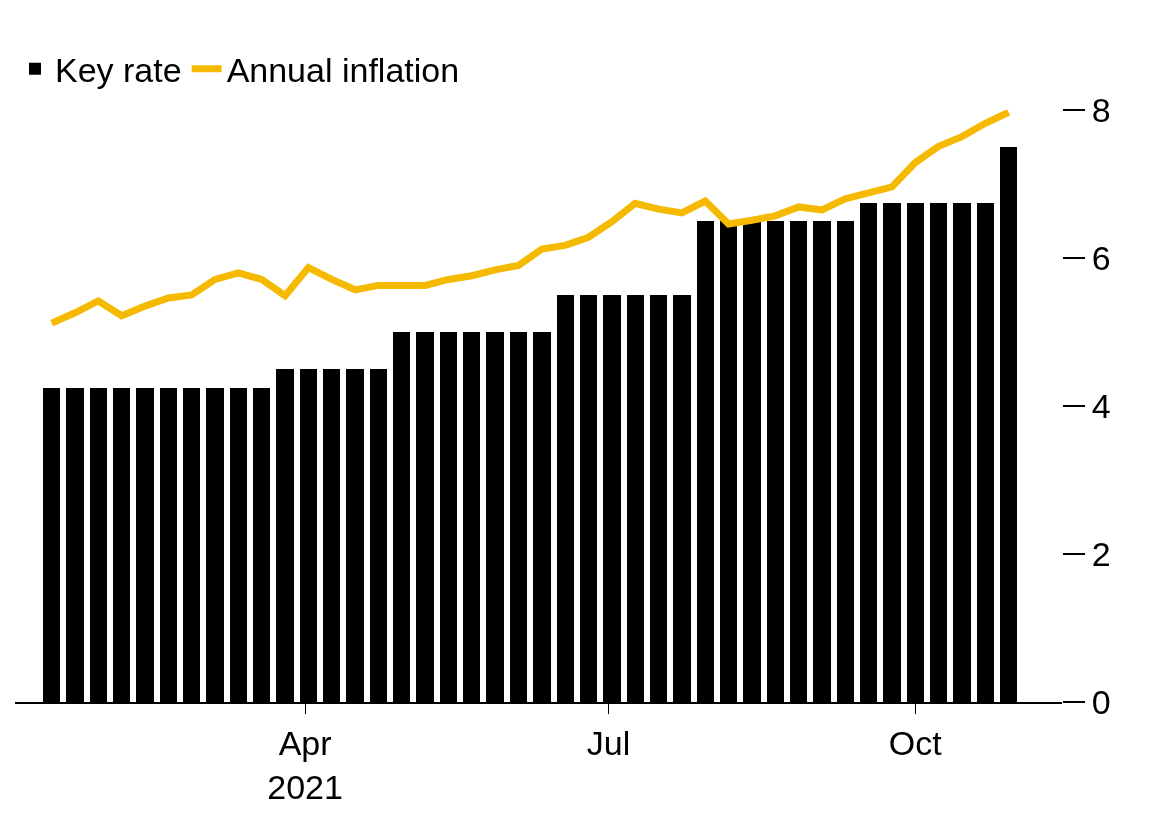  What do you see at coordinates (608, 742) in the screenshot?
I see `x-tick-label: Jul` at bounding box center [608, 742].